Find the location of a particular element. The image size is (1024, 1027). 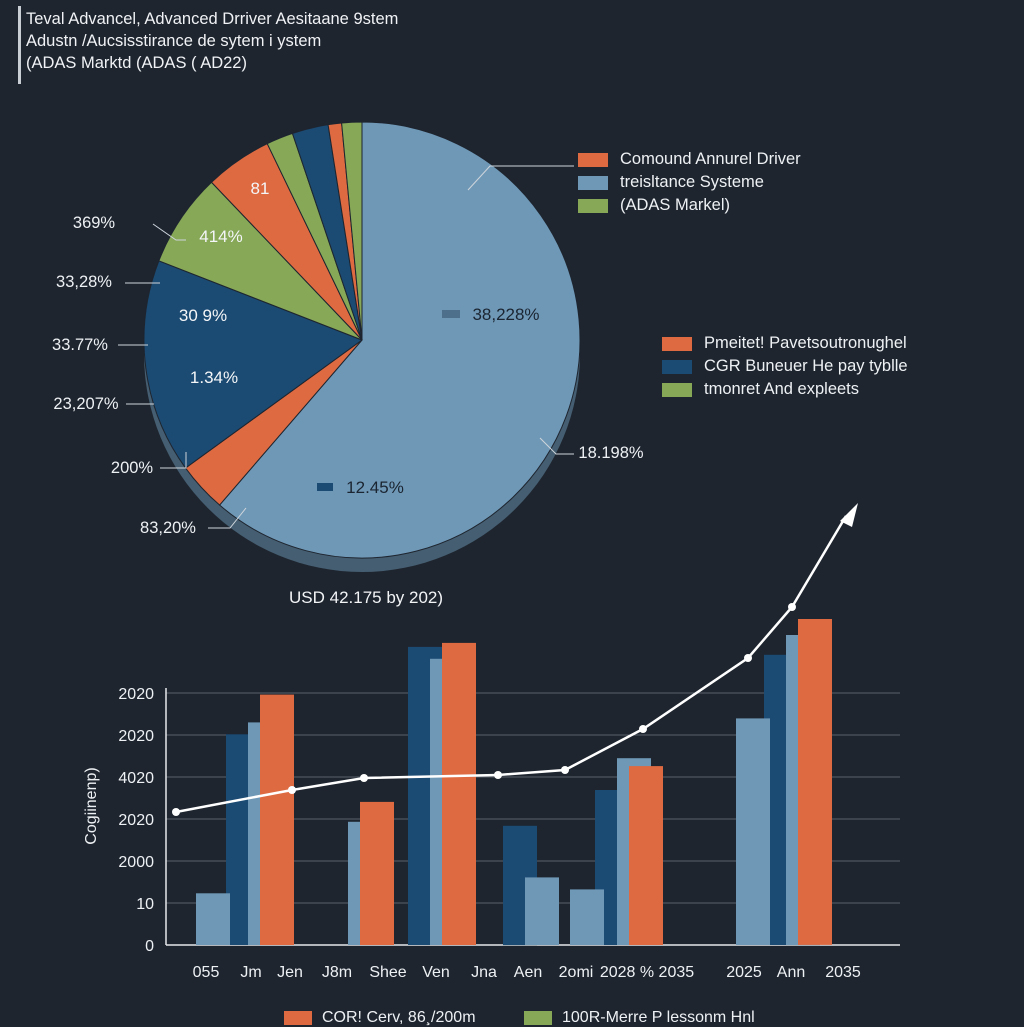

x-tick-label: Aen is located at coordinates (528, 972).